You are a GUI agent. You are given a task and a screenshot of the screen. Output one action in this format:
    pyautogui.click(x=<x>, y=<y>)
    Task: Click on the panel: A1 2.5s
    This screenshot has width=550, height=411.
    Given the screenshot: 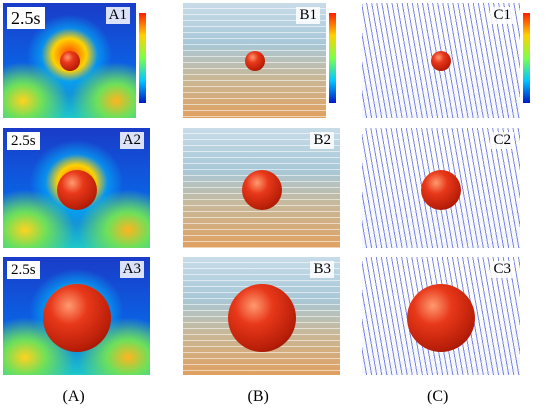 What is the action you would take?
    pyautogui.click(x=69, y=60)
    